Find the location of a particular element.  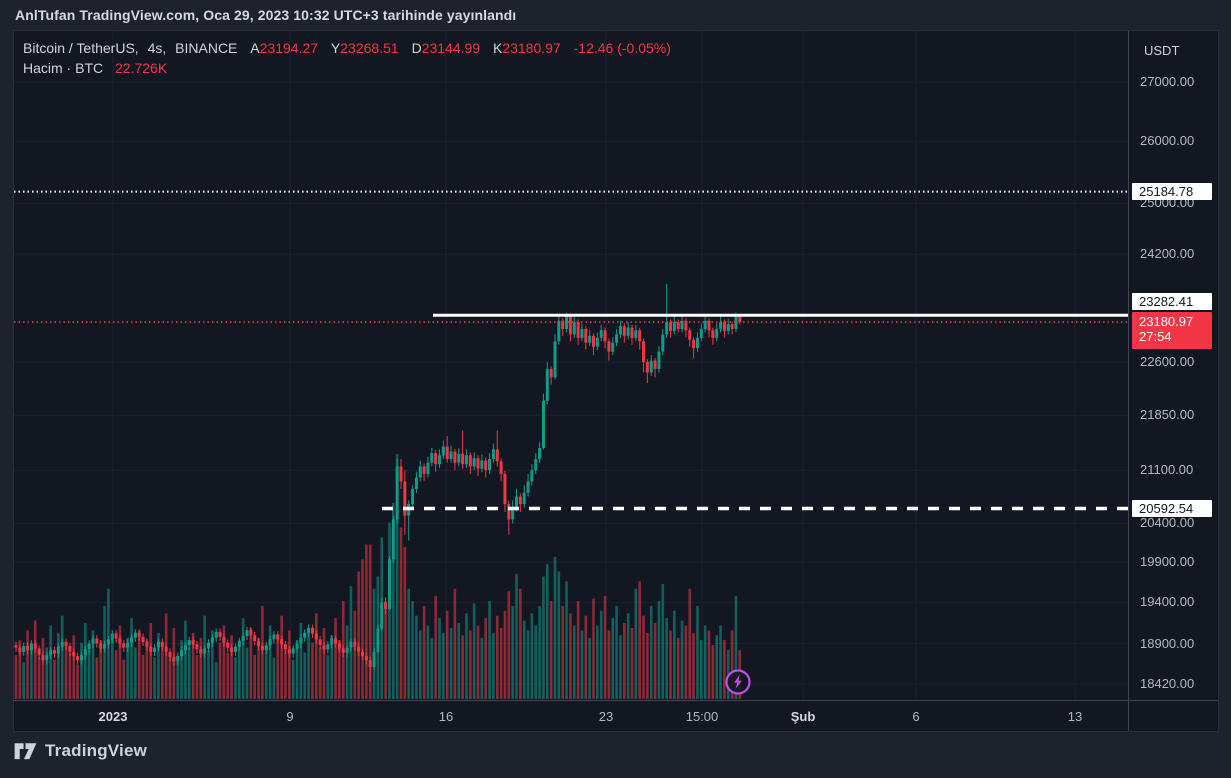

bar-countdown: 27:54 is located at coordinates (1155, 336).